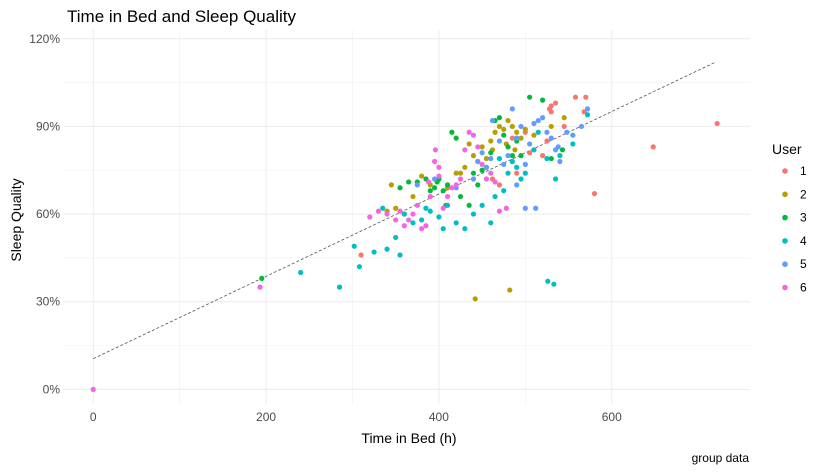 The image size is (820, 472). Describe the element at coordinates (48, 302) in the screenshot. I see `y-tick-label: 30%` at that location.